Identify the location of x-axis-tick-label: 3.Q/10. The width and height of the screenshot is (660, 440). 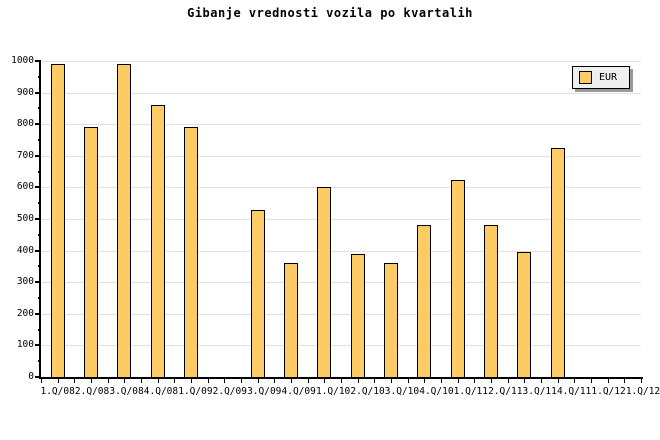
(402, 391).